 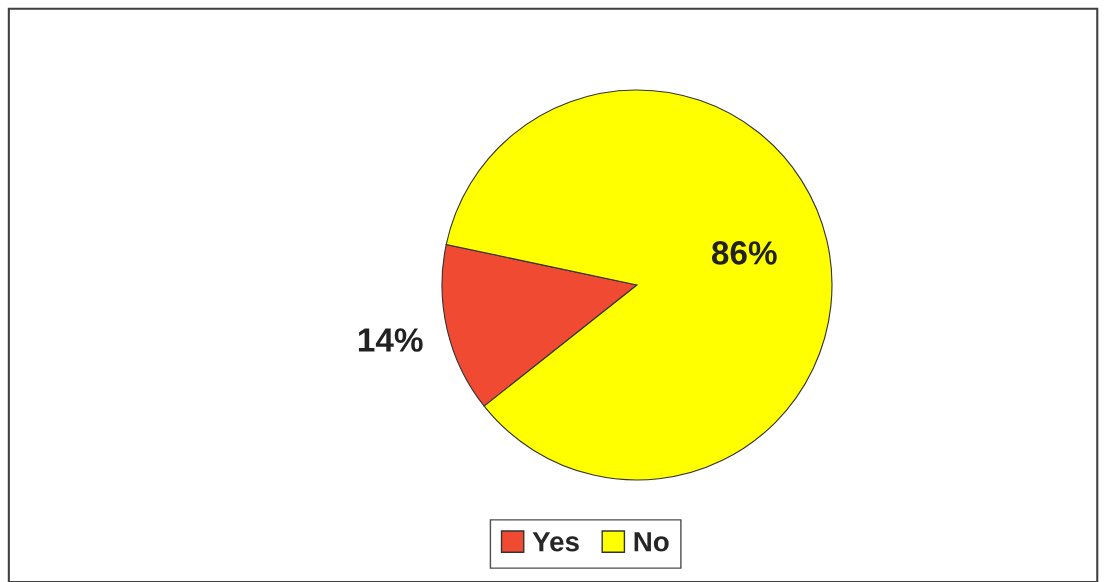 I want to click on legend-label: Yes, so click(x=555, y=542).